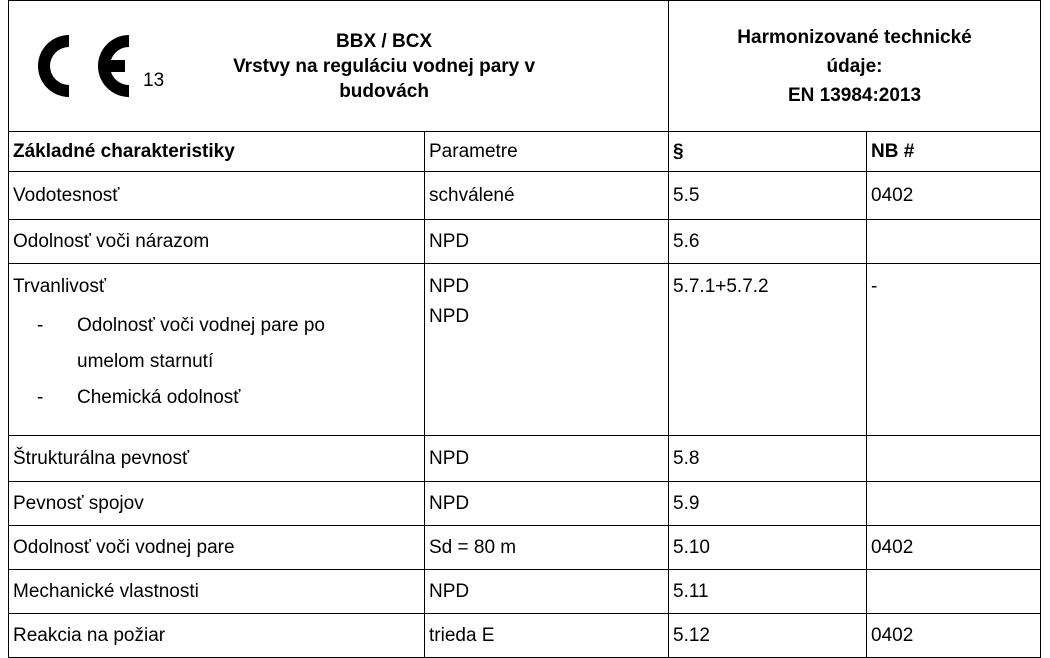 This screenshot has width=1050, height=658. Describe the element at coordinates (78, 503) in the screenshot. I see `characteristic: Pevnosť spojov` at that location.